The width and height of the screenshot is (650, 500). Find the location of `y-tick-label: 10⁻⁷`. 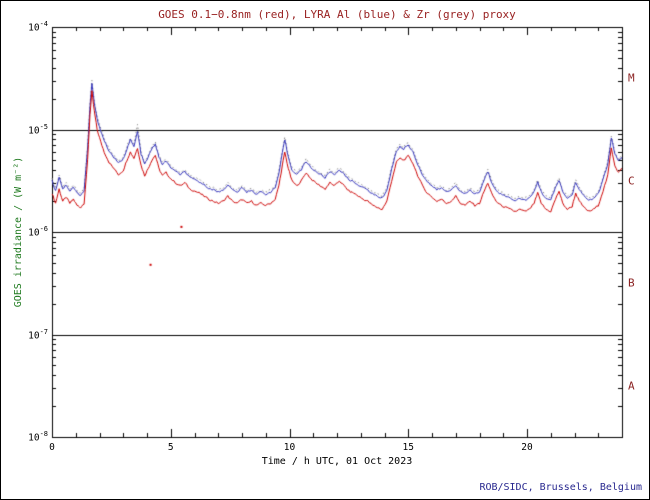

y-tick-label: 10⁻⁷ is located at coordinates (38, 334).